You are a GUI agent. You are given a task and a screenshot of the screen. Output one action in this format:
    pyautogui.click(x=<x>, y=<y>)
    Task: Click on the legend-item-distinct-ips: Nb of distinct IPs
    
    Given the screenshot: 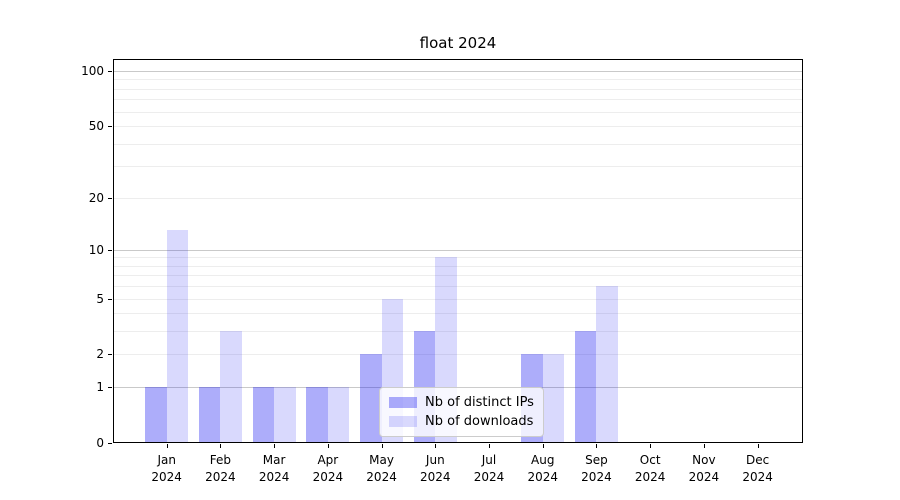 What is the action you would take?
    pyautogui.click(x=461, y=402)
    